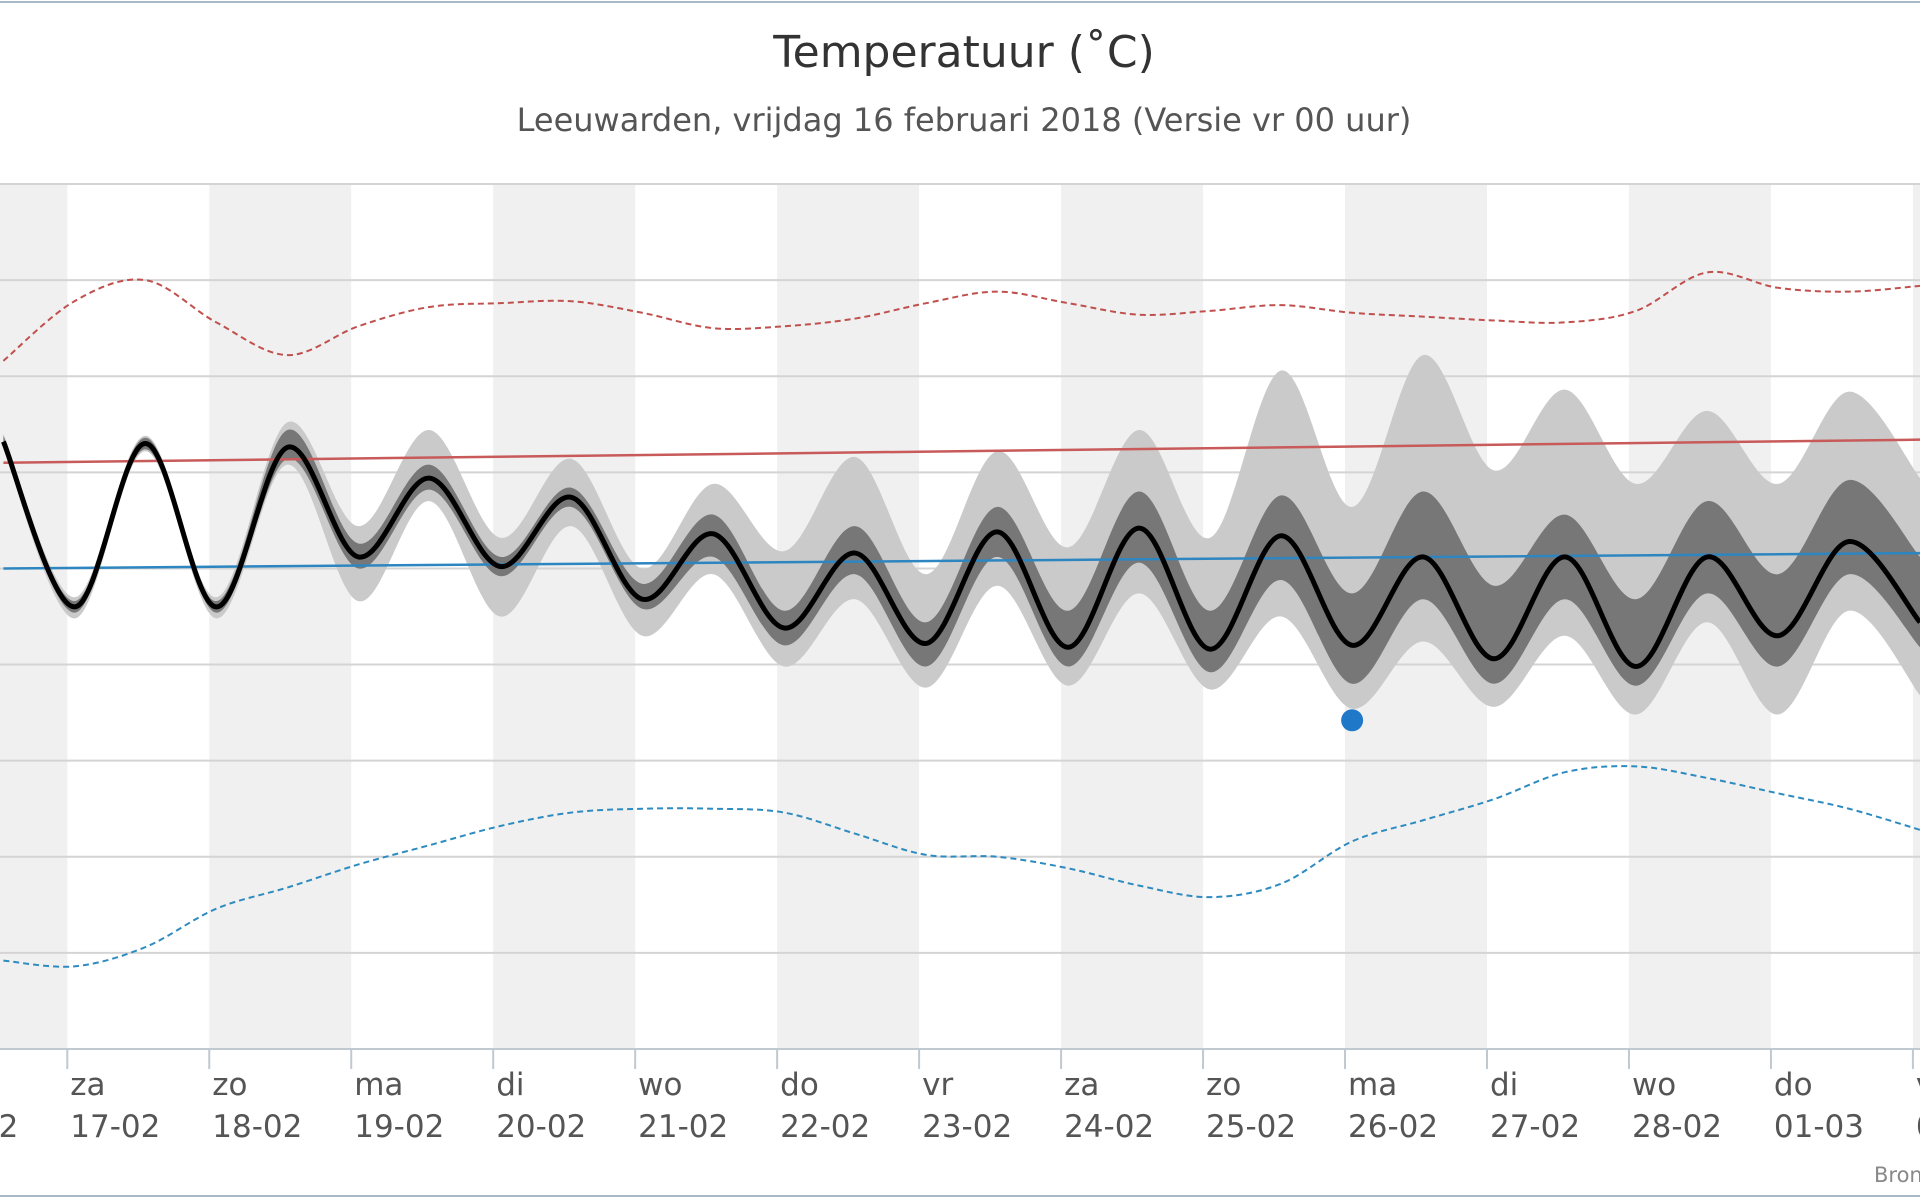  What do you see at coordinates (683, 1106) in the screenshot?
I see `x-tick-label: wo 21-02` at bounding box center [683, 1106].